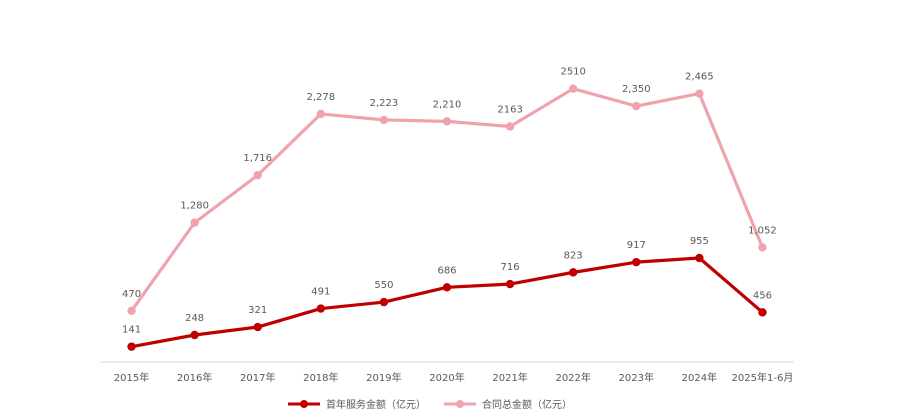  What do you see at coordinates (446, 377) in the screenshot?
I see `x-tick-label: 2020年` at bounding box center [446, 377].